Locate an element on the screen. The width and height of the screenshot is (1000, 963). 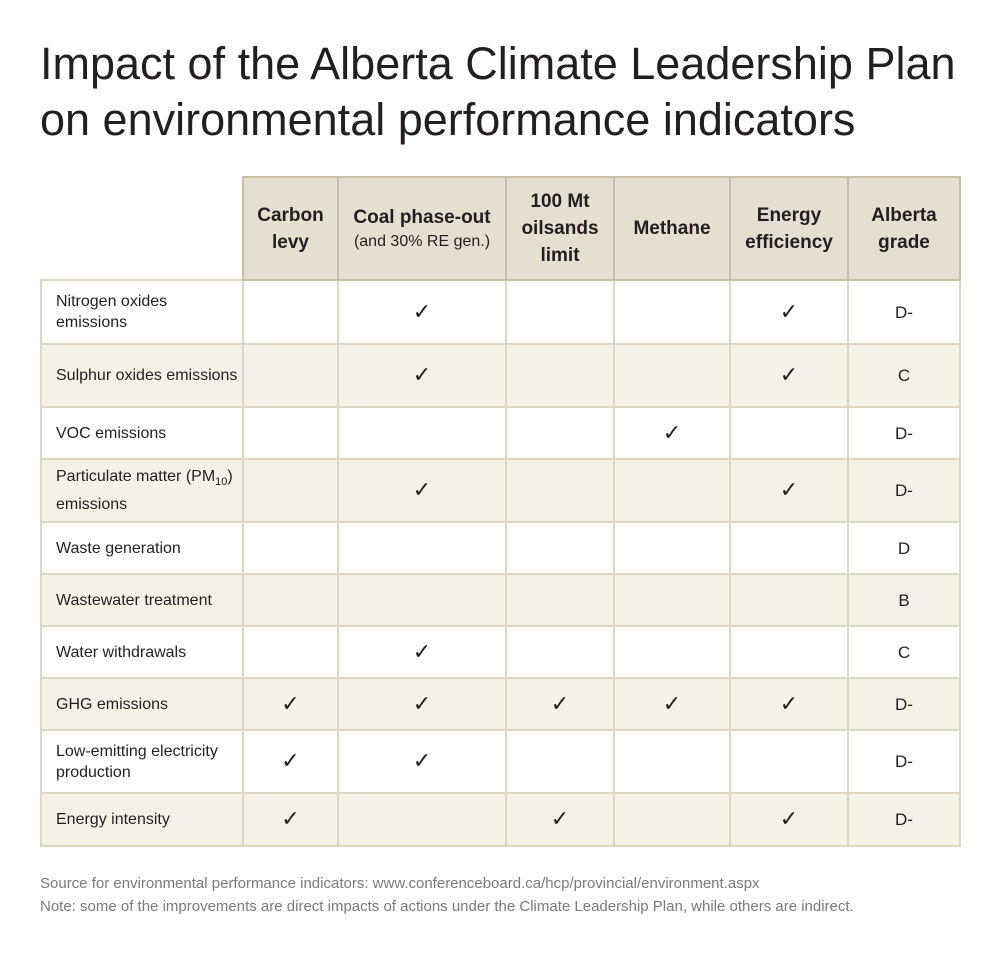
row-indicator-label: VOC emissions is located at coordinates (142, 433).